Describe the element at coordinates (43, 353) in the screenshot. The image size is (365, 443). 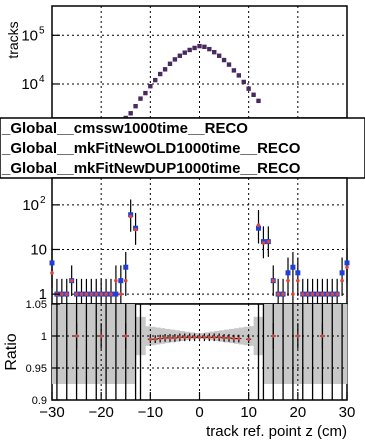
I see `ratio-y-ticks: 1.05 1 0.95 0.9` at that location.